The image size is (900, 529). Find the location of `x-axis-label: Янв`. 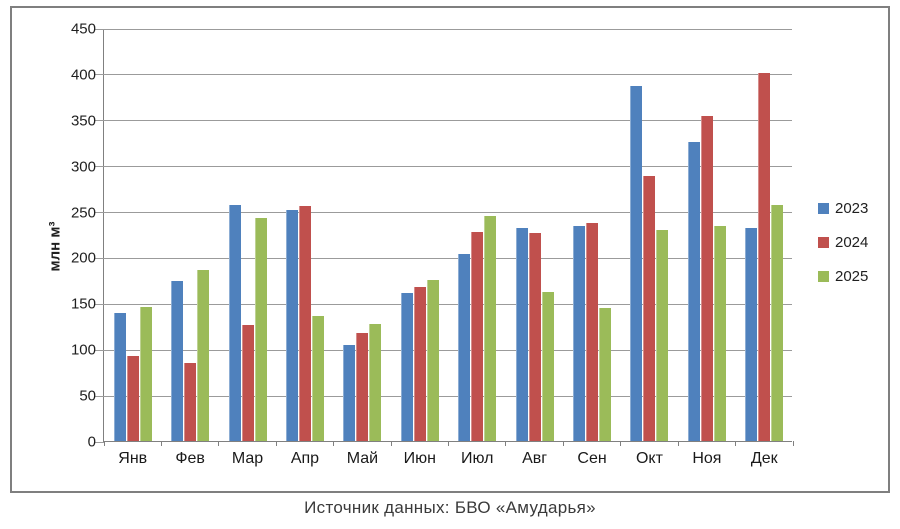

x-axis-label: Янв is located at coordinates (133, 458).